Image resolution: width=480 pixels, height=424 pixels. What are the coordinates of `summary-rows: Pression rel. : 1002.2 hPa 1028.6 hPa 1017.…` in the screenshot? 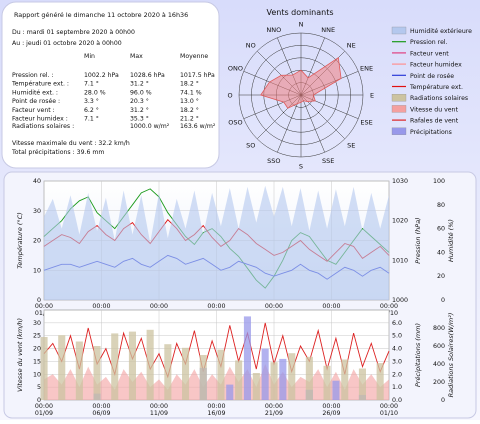 It's located at (113, 97).